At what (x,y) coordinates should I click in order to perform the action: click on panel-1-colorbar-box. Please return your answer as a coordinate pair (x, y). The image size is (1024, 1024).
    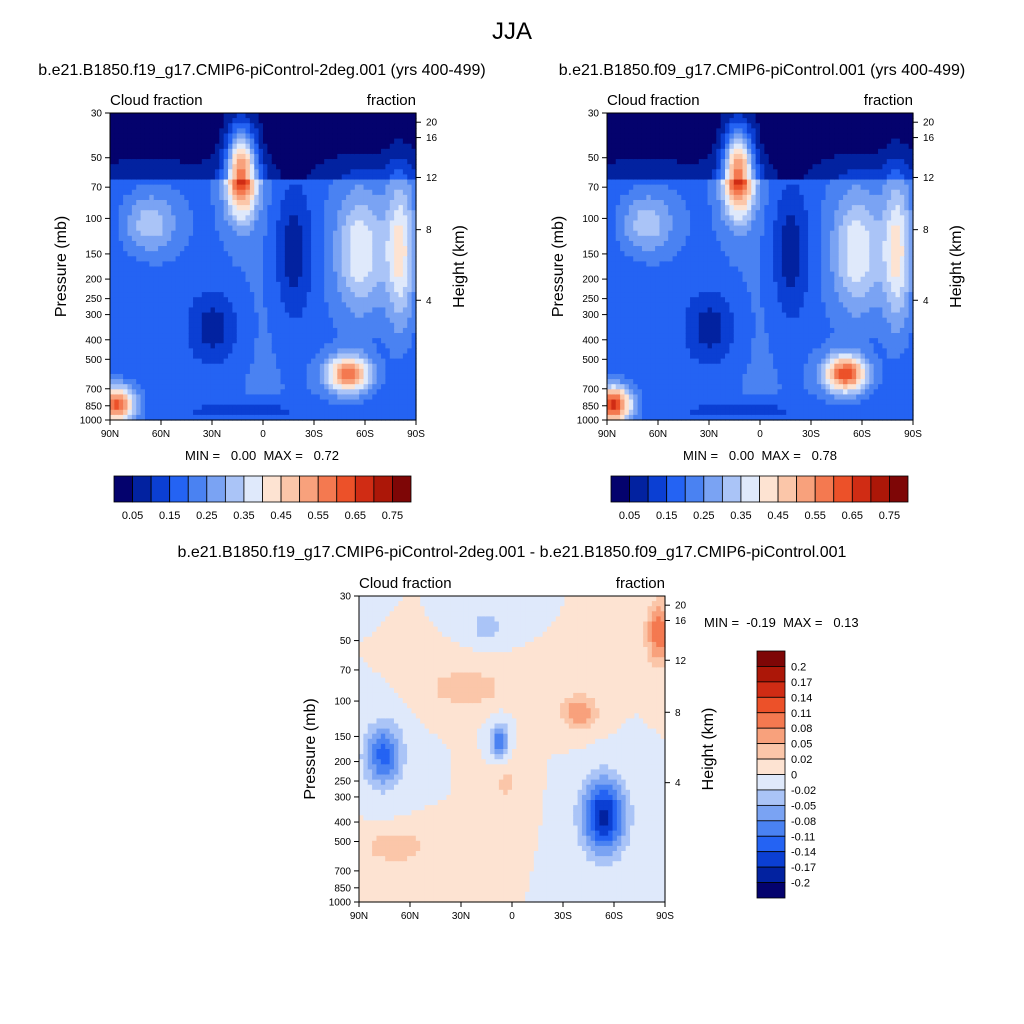
    Looking at the image, I should click on (402, 489).